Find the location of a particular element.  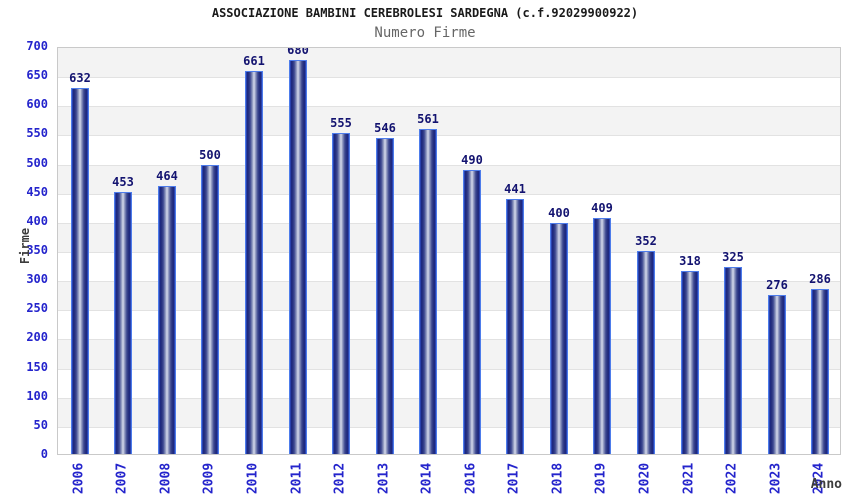

bar-value-label: 680 is located at coordinates (298, 52).